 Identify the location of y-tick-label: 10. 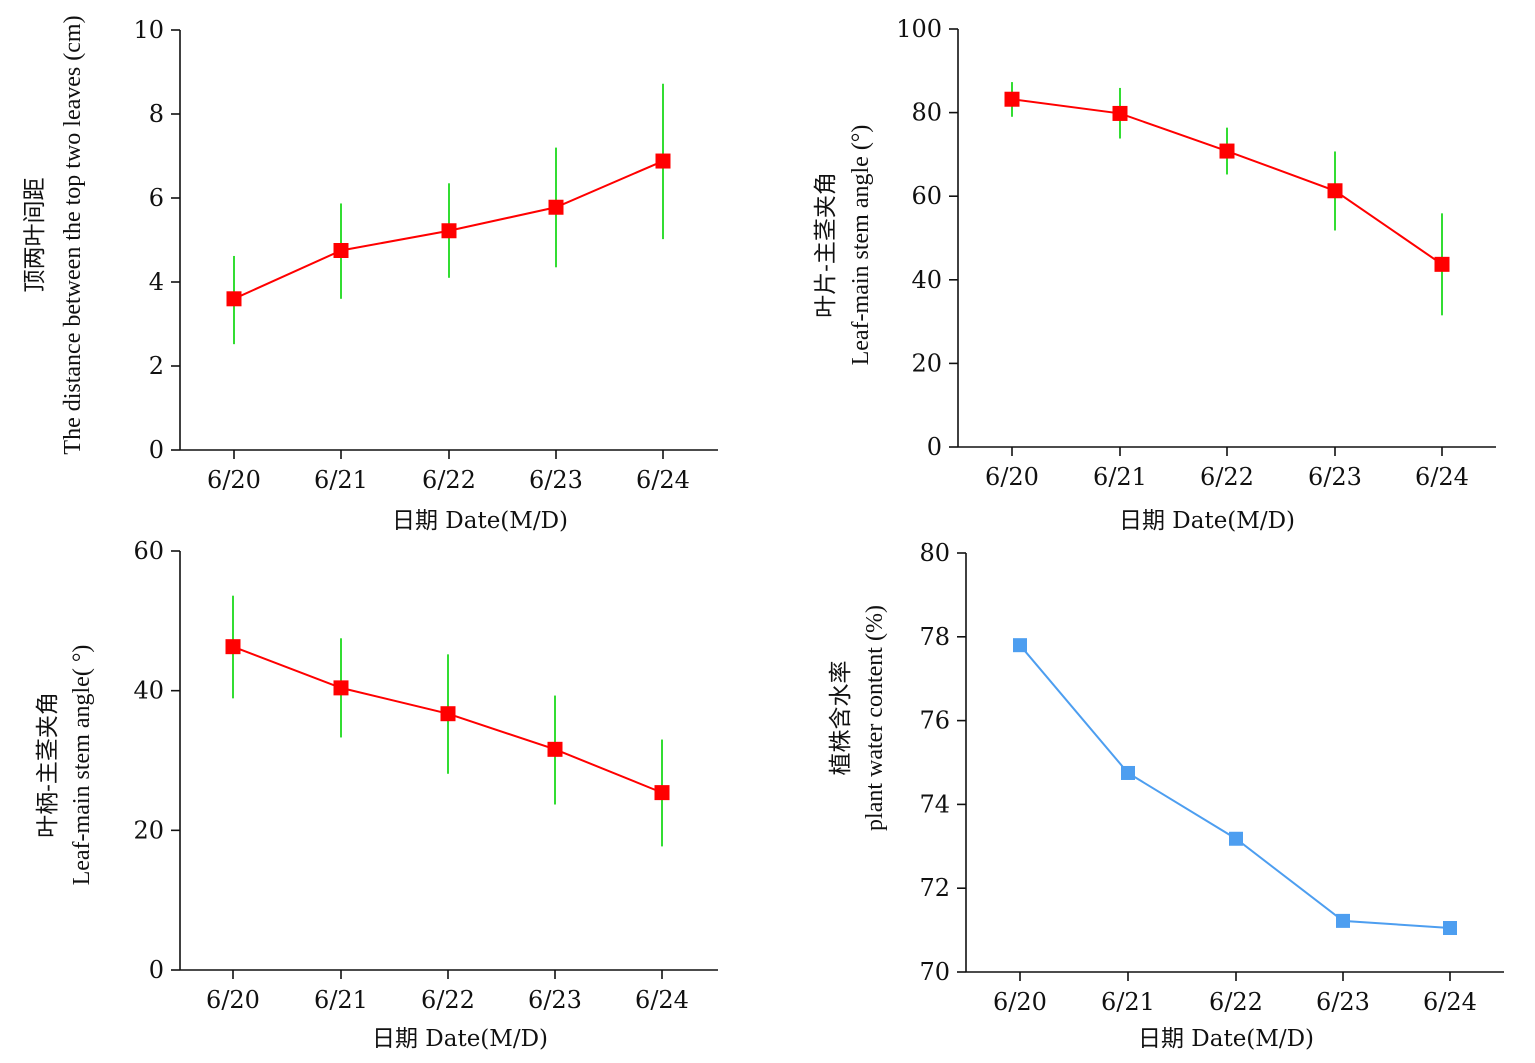
(148, 30).